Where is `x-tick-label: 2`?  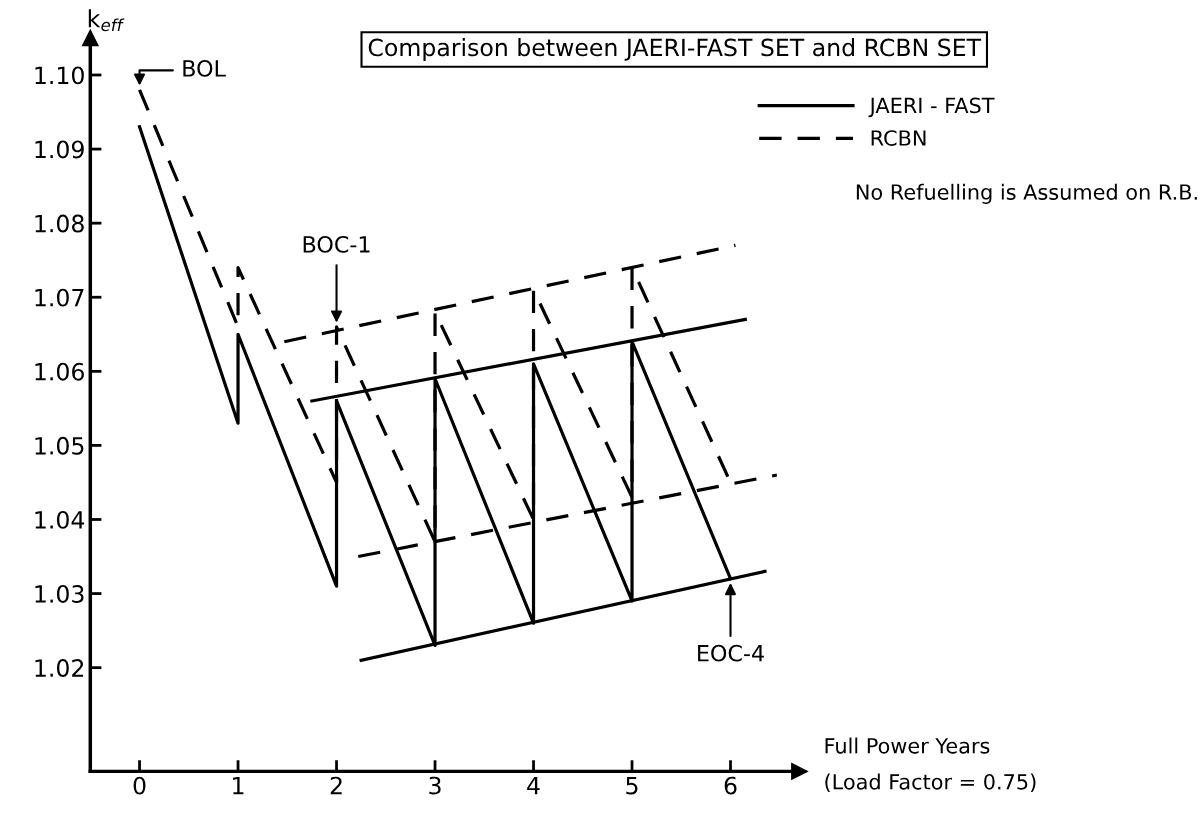 x-tick-label: 2 is located at coordinates (336, 785).